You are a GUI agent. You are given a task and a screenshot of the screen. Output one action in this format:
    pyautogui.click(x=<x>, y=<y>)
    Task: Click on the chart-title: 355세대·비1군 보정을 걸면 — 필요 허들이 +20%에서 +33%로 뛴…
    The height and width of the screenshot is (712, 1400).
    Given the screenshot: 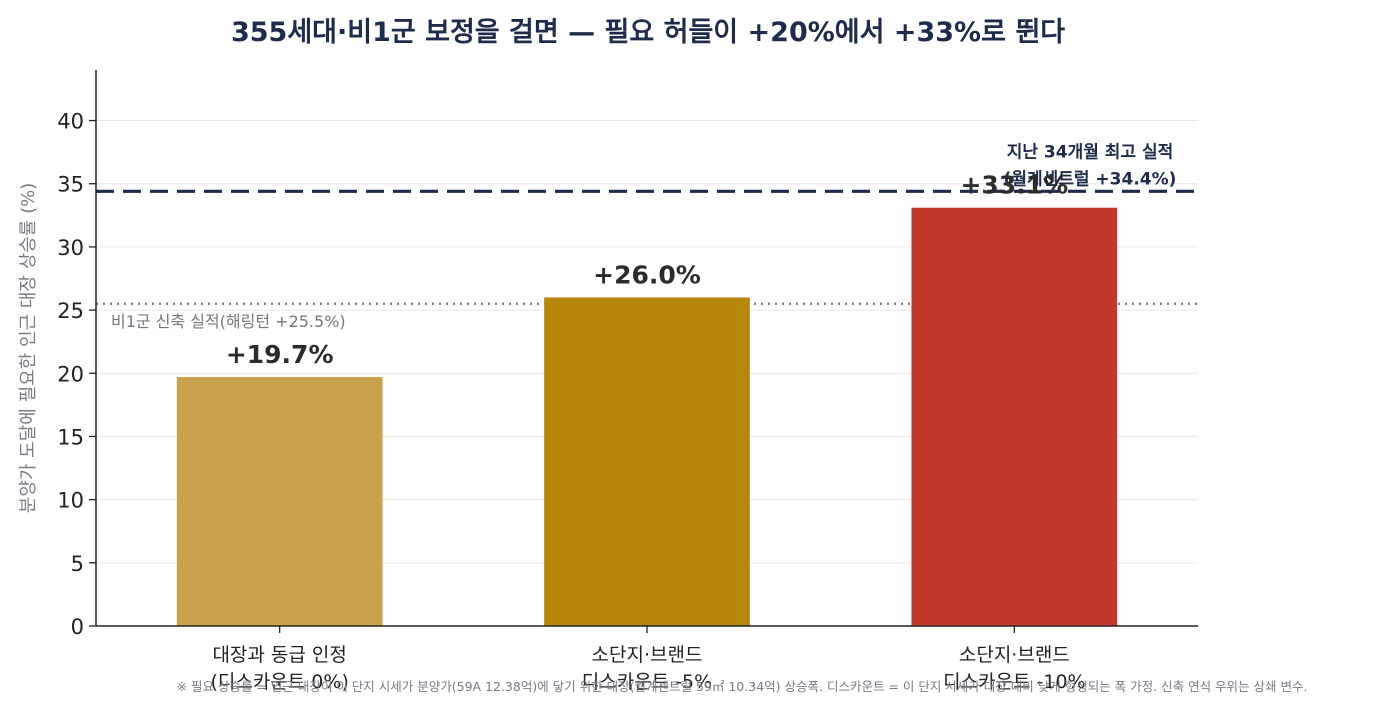 What is the action you would take?
    pyautogui.click(x=648, y=32)
    